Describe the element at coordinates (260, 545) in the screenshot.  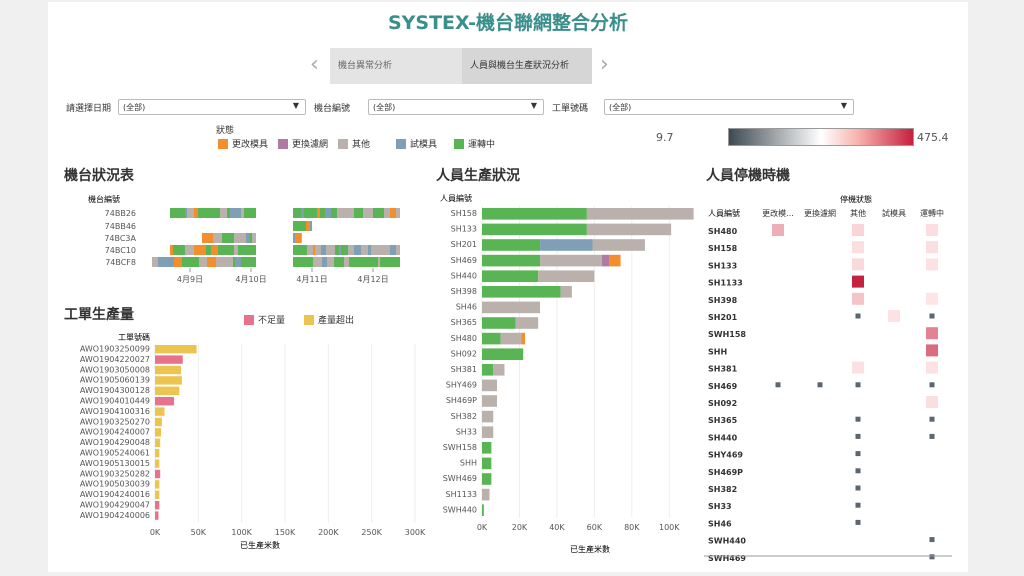
I see `wo-xlabel: 已生產米數` at that location.